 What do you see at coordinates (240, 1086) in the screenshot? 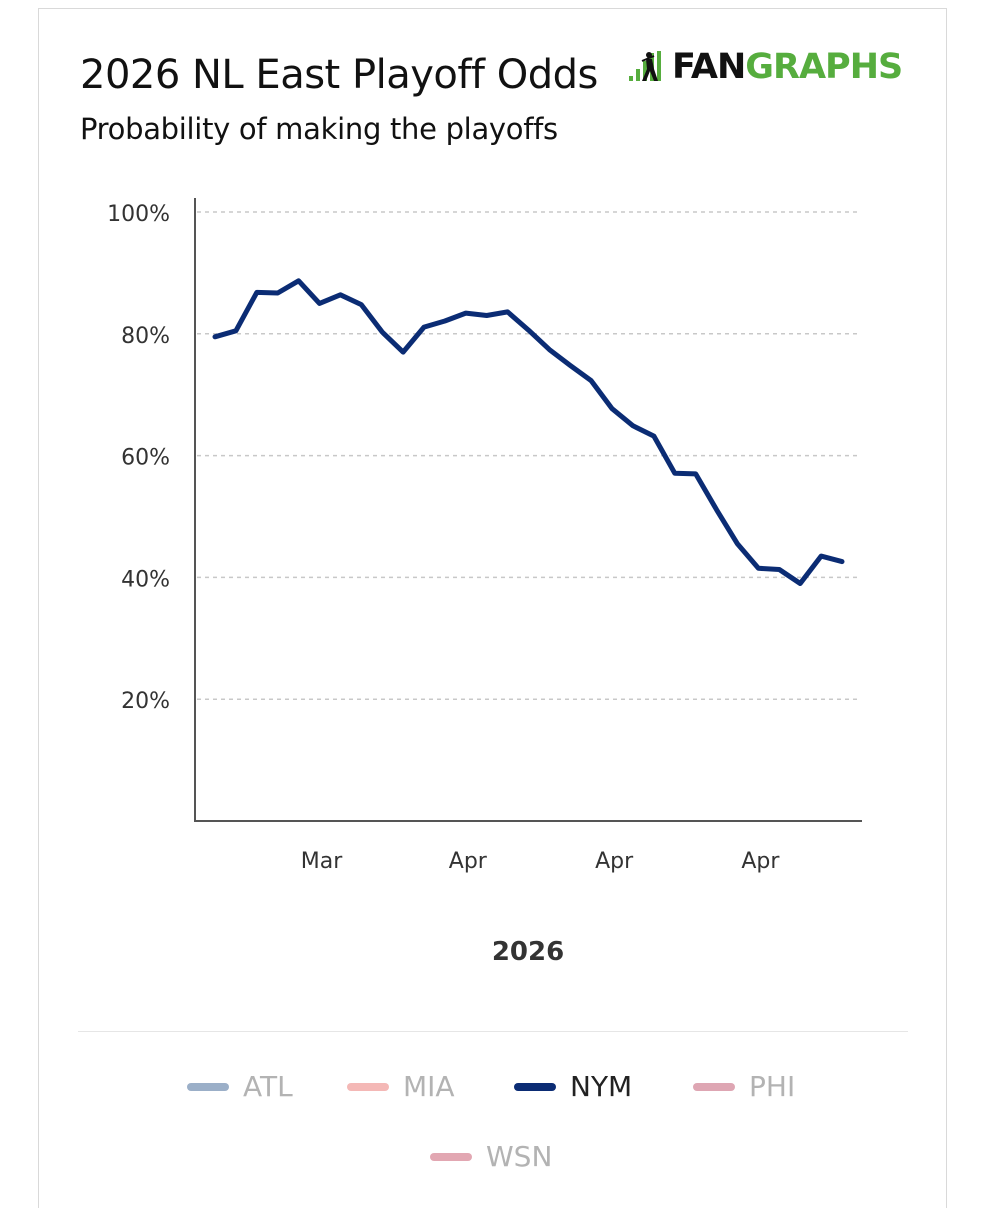
I see `legend-item-atl: ATL` at bounding box center [240, 1086].